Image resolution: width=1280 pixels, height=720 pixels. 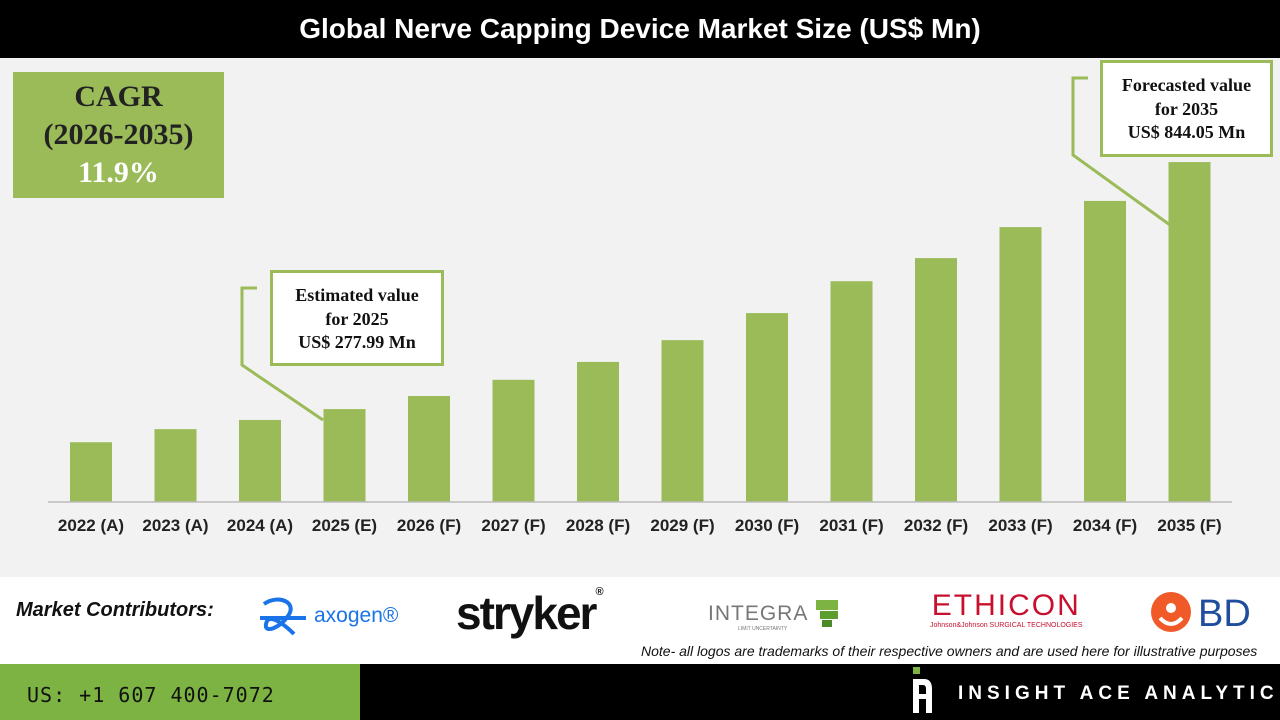 I want to click on svg-text: LIMIT UNCERTAINTY, so click(x=763, y=629).